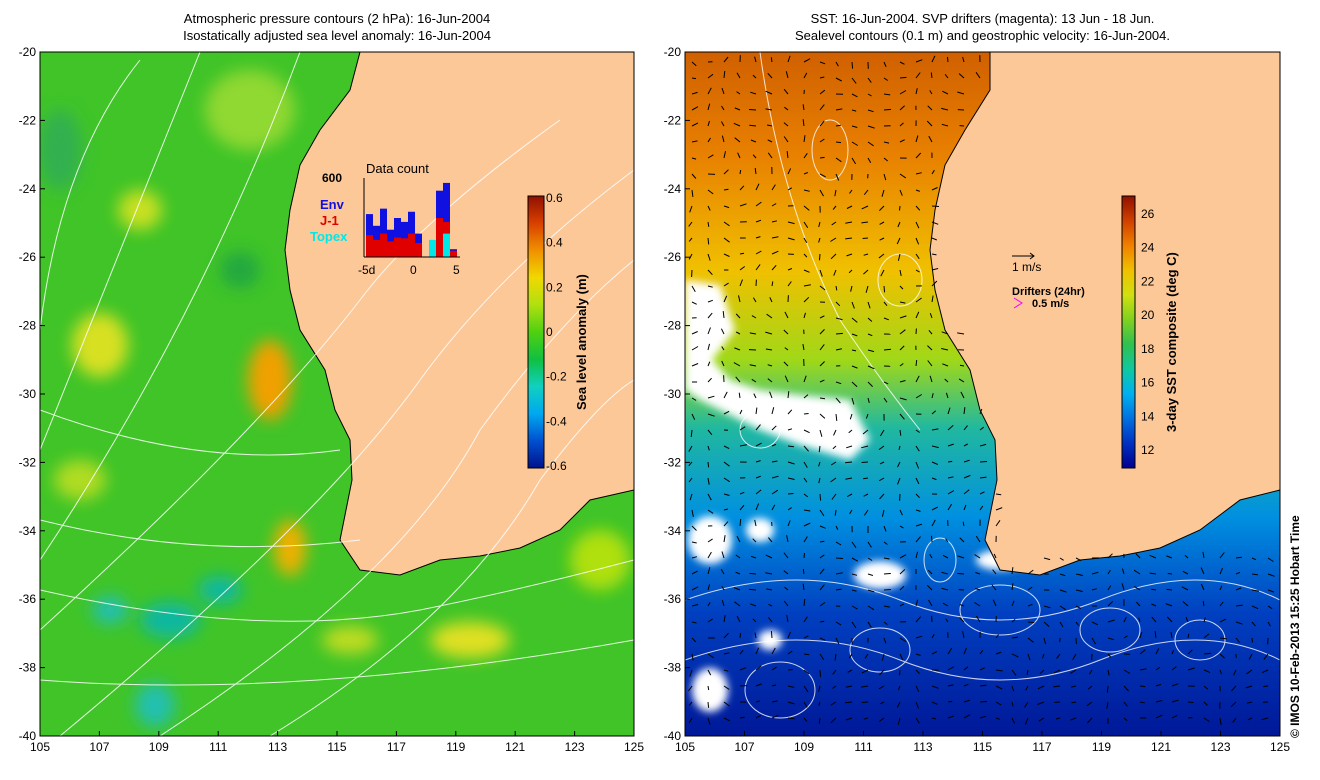 This screenshot has height=780, width=1320. I want to click on drifter-arrow-icon, so click(1018, 303).